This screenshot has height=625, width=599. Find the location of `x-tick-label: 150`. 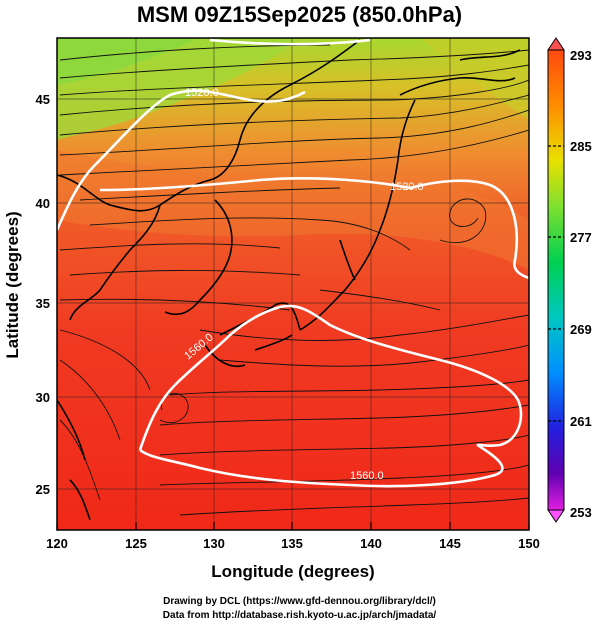

x-tick-label: 150 is located at coordinates (529, 543).